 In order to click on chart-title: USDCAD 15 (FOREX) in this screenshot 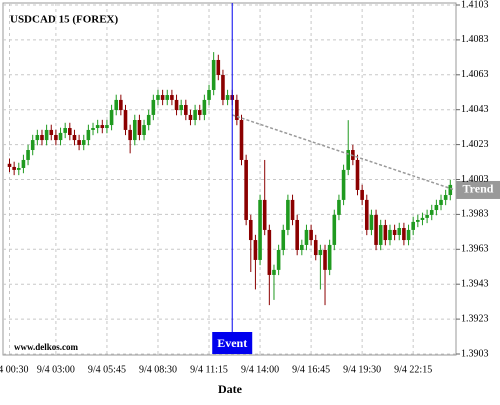, I will do `click(64, 20)`.